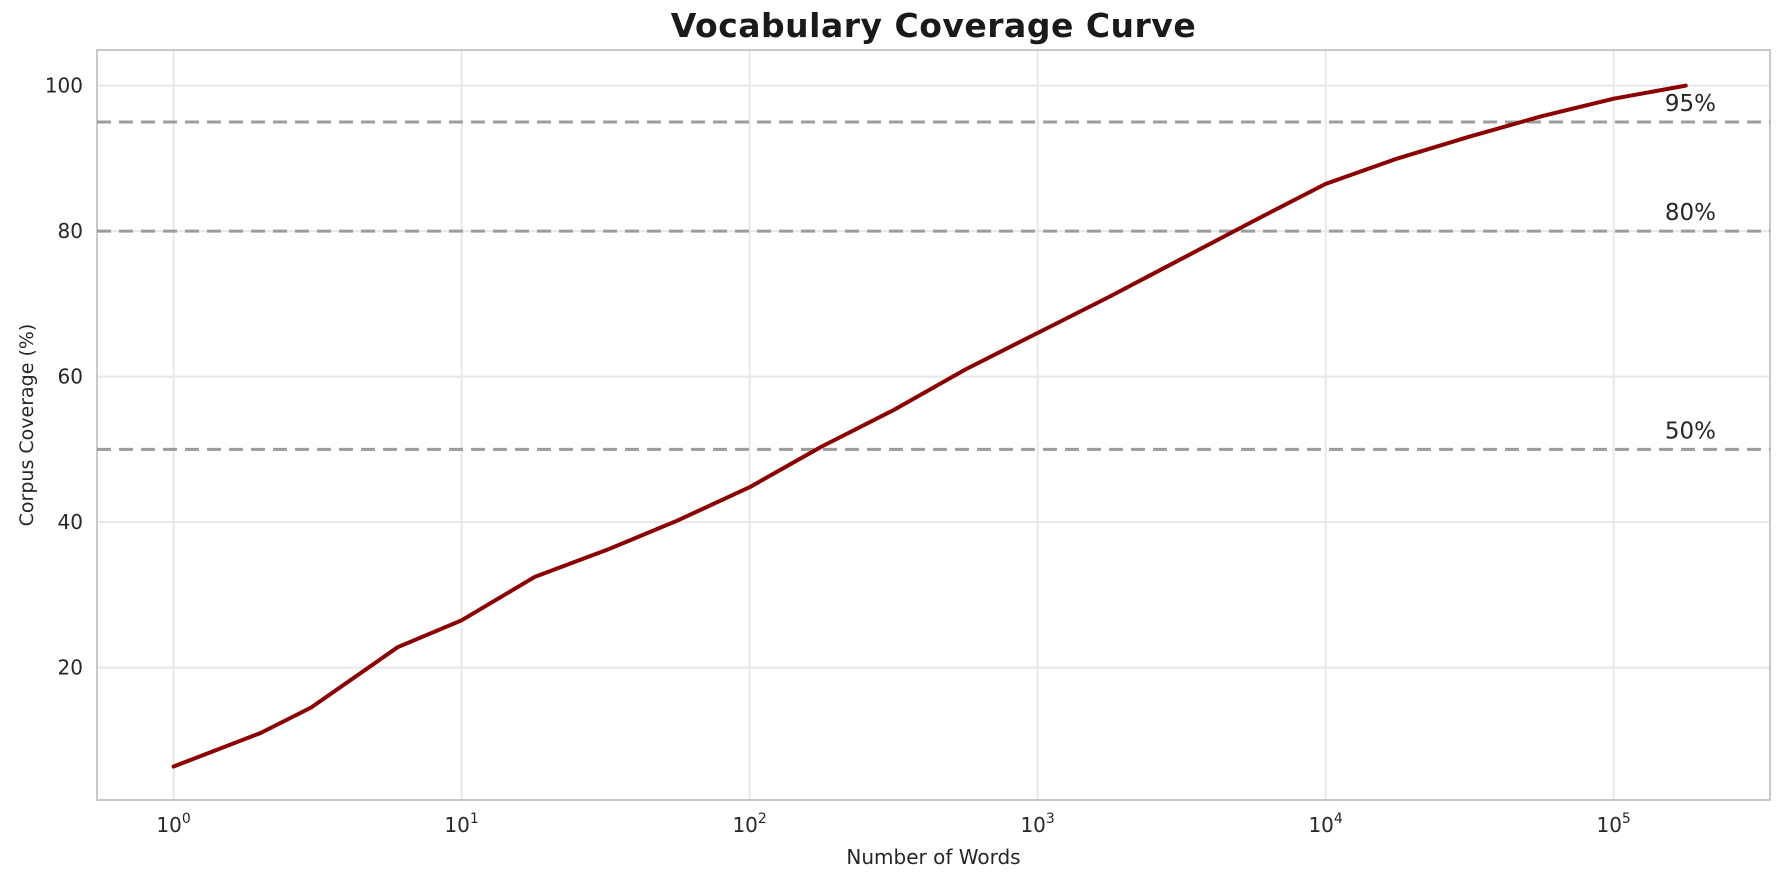 The width and height of the screenshot is (1784, 883). What do you see at coordinates (933, 25) in the screenshot?
I see `chart-title: Vocabulary Coverage Curve` at bounding box center [933, 25].